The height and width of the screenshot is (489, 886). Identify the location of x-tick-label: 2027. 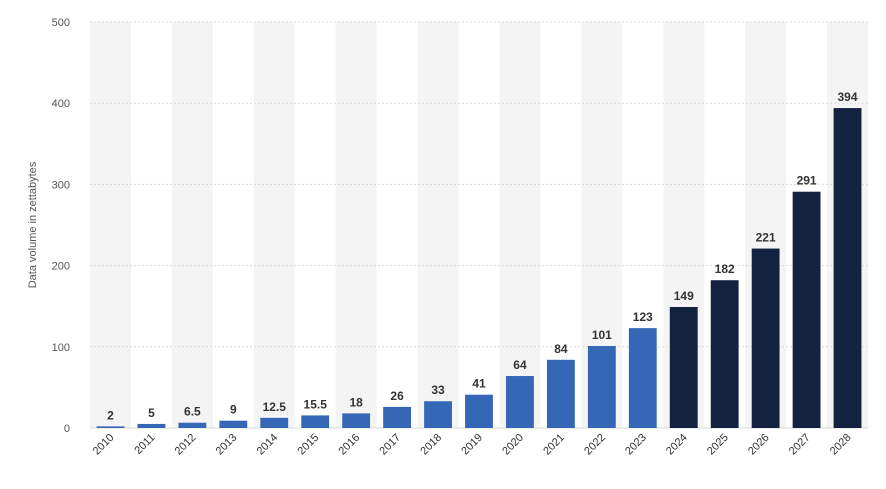
(800, 445).